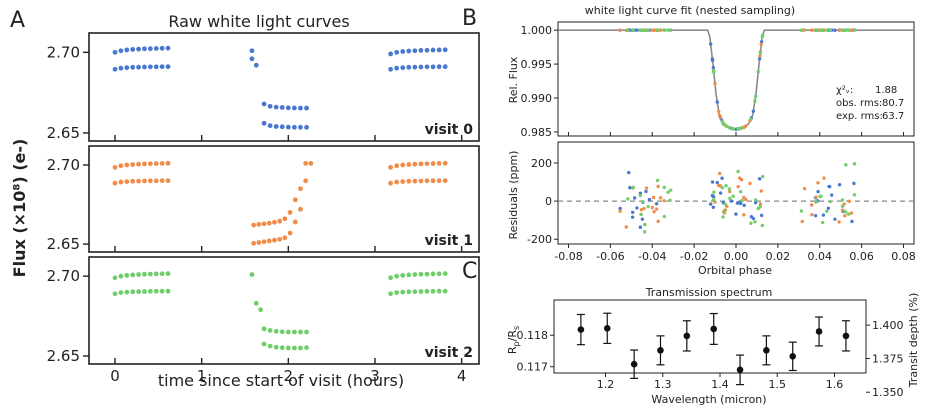 The height and width of the screenshot is (408, 929). I want to click on panel-letter-c: C, so click(469, 271).